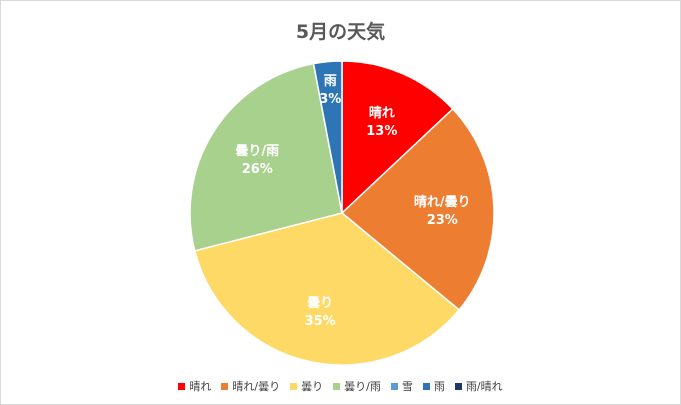  I want to click on legend-item: 晴れ, so click(194, 386).